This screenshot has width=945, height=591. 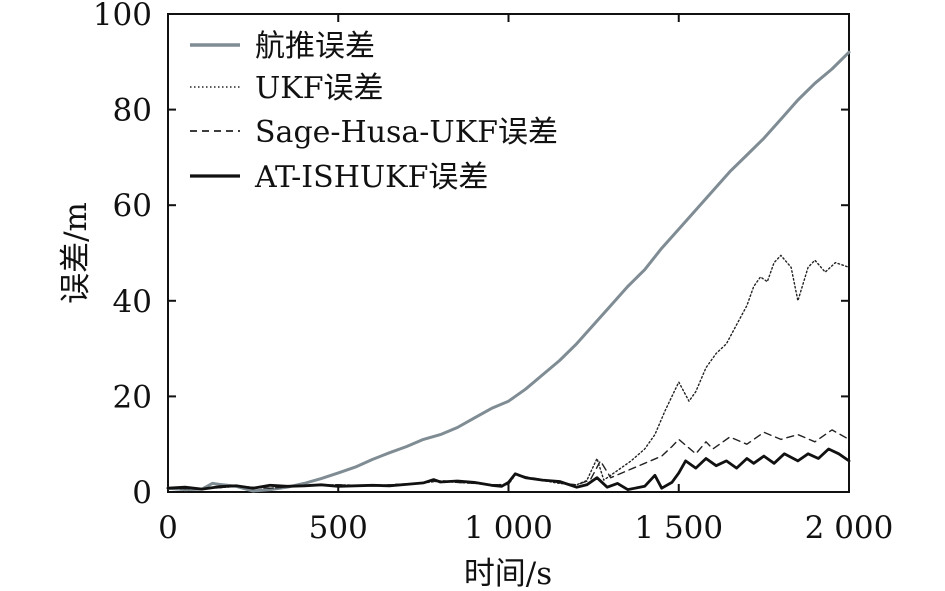 What do you see at coordinates (371, 177) in the screenshot?
I see `legend-label-4: AT-ISHUKF误差` at bounding box center [371, 177].